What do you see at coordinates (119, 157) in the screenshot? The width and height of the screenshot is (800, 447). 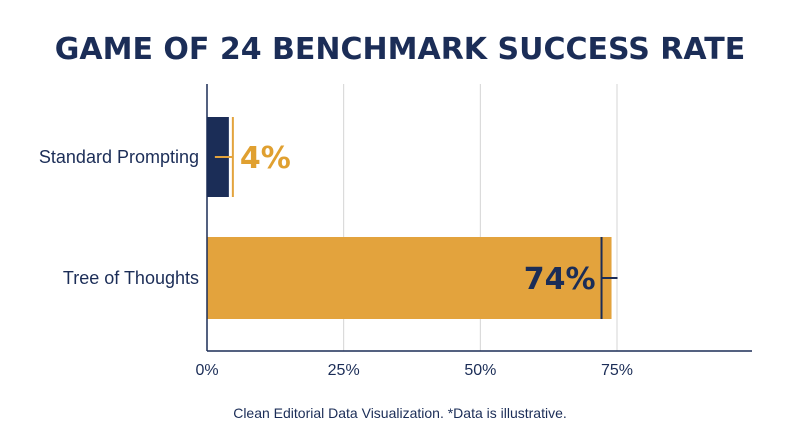 I see `category-label-0: Standard Prompting` at bounding box center [119, 157].